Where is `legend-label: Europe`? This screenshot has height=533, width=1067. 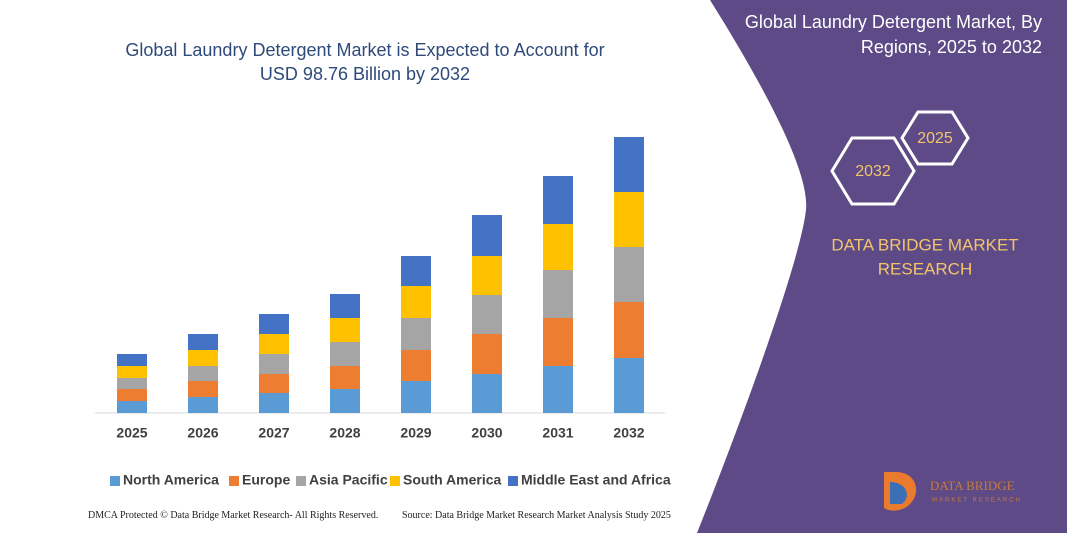 legend-label: Europe is located at coordinates (266, 480).